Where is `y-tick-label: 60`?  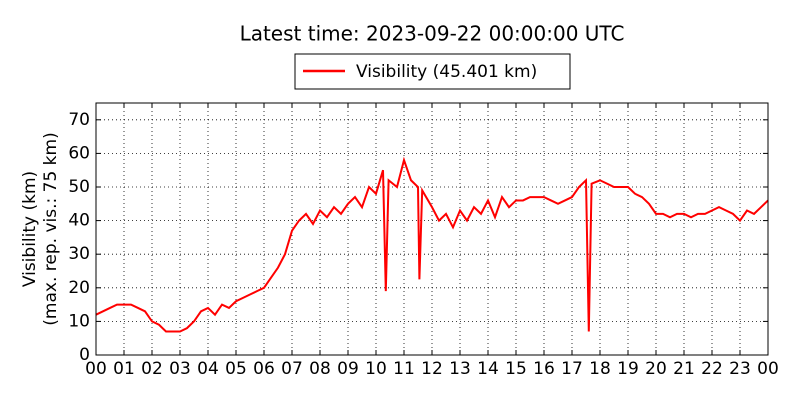 y-tick-label: 60 is located at coordinates (79, 153).